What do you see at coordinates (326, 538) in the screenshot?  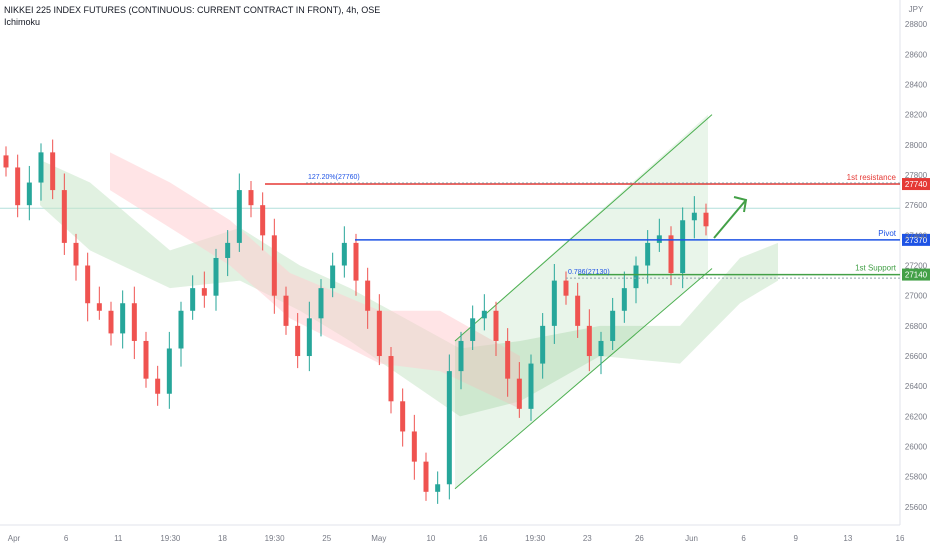 I see `time-tick-label: 25` at bounding box center [326, 538].